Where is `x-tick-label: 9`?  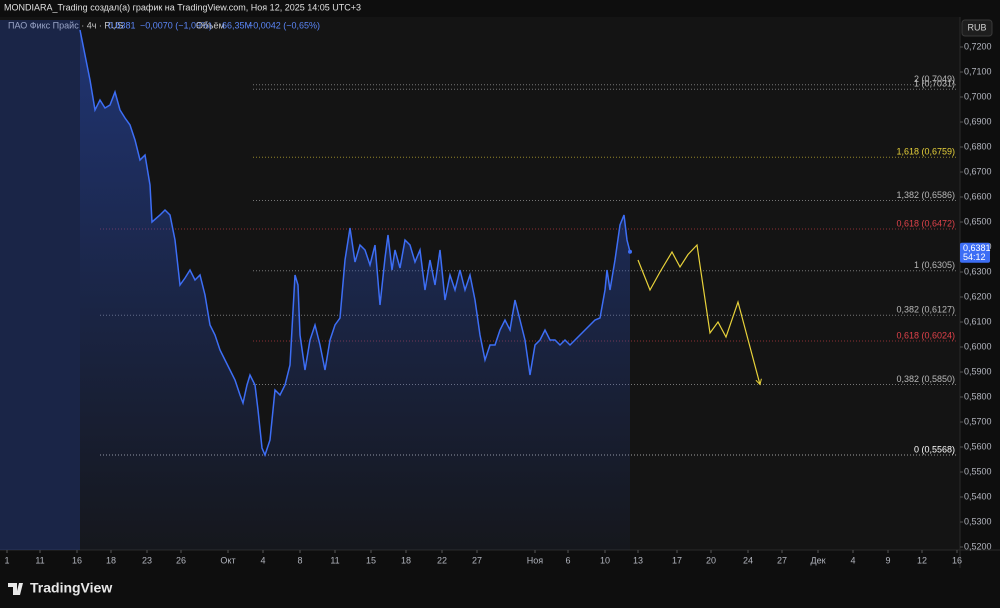
x-tick-label: 9 is located at coordinates (887, 560).